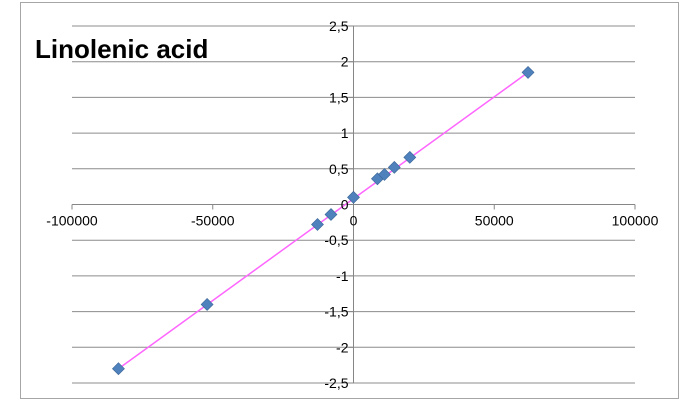  What do you see at coordinates (345, 205) in the screenshot?
I see `y-tick-label: 0` at bounding box center [345, 205].